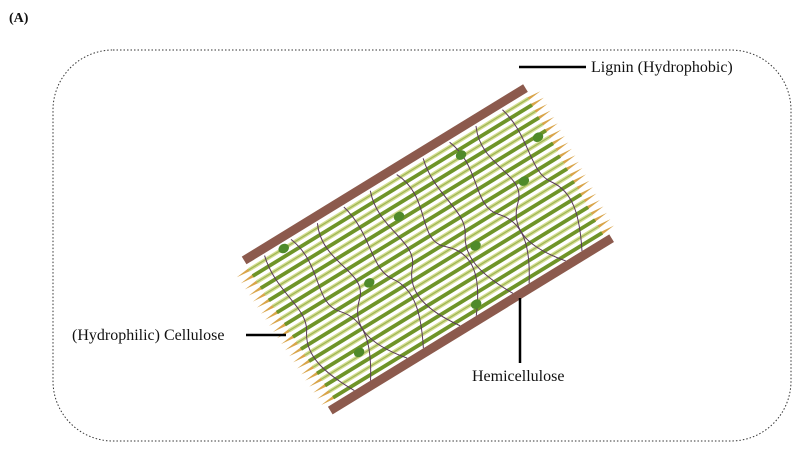 This screenshot has width=798, height=449. Describe the element at coordinates (19, 18) in the screenshot. I see `panel-label: (A)` at that location.